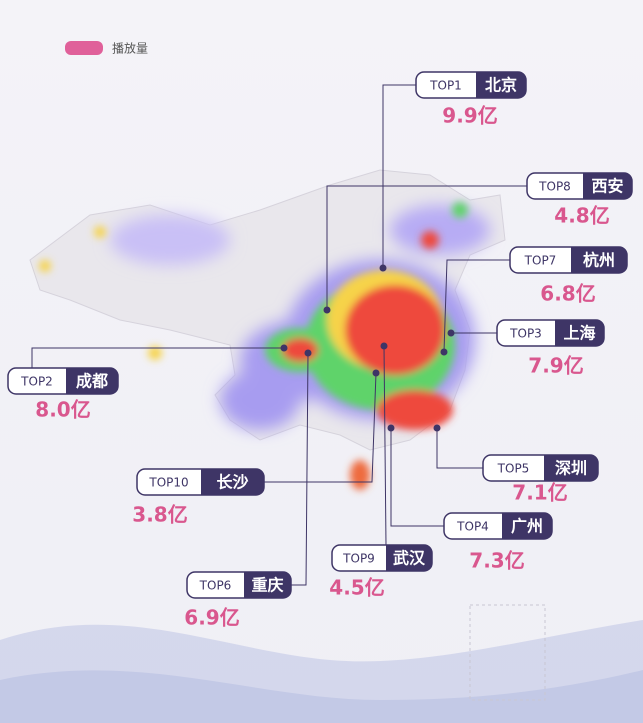 The width and height of the screenshot is (643, 723). What do you see at coordinates (62, 410) in the screenshot?
I see `play-count: 8.0亿` at bounding box center [62, 410].